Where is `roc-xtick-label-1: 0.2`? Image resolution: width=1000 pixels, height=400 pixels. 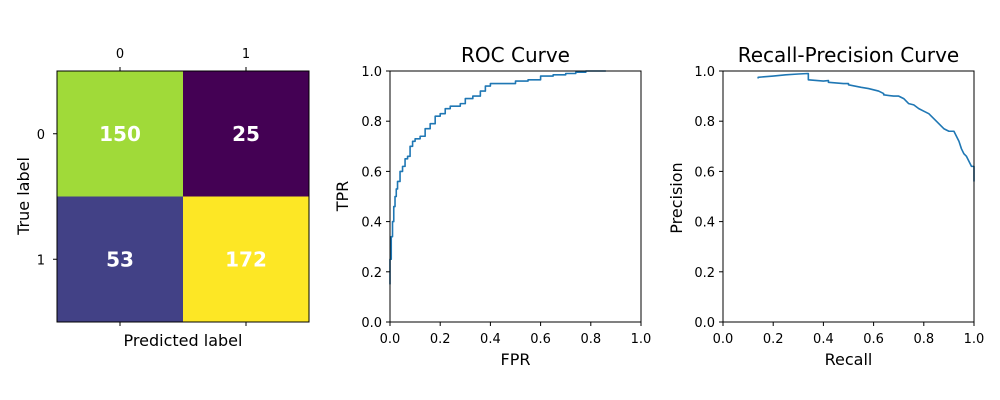
roc-xtick-label-1: 0.2 is located at coordinates (440, 339).